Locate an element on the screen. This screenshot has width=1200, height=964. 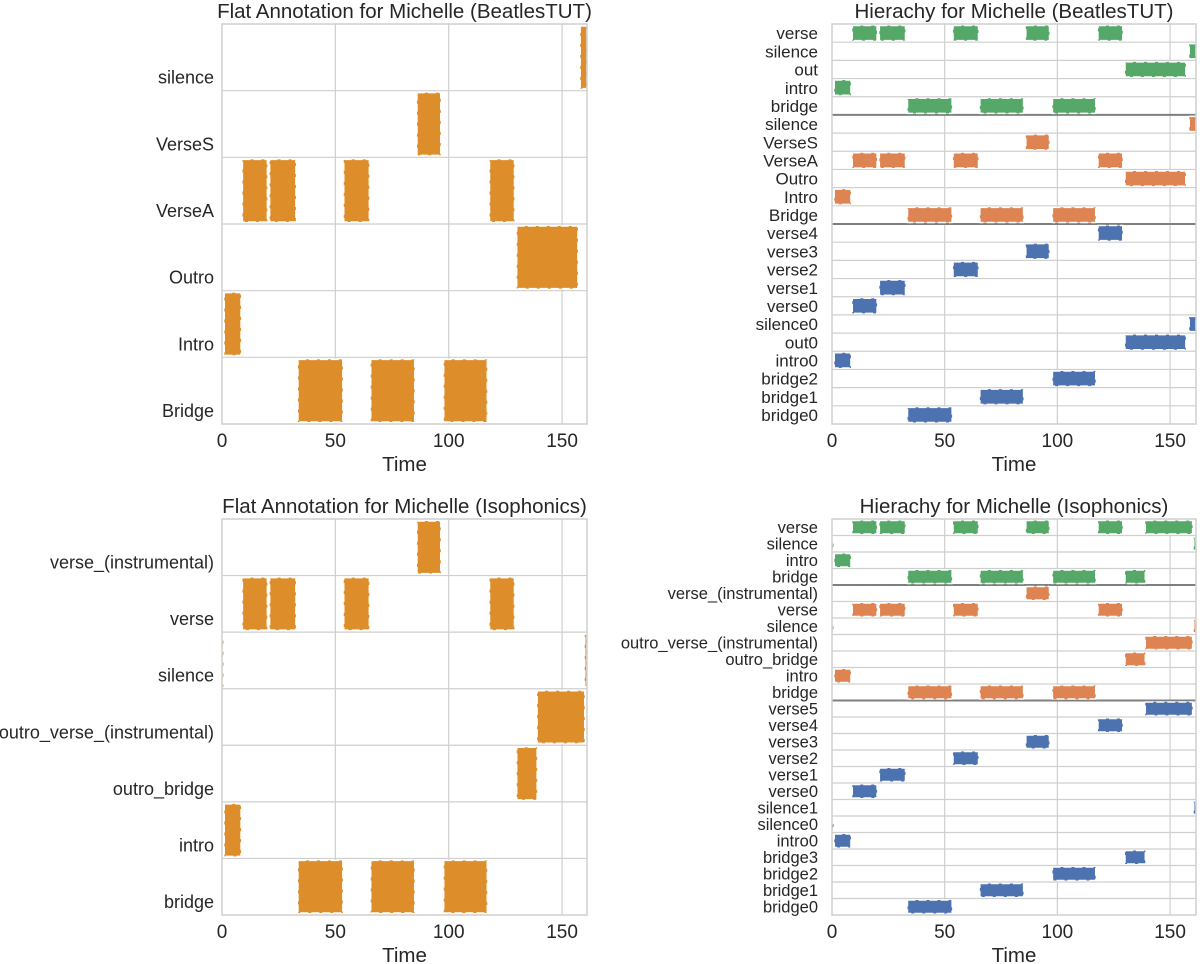
row-label: Bridge is located at coordinates (793, 215).